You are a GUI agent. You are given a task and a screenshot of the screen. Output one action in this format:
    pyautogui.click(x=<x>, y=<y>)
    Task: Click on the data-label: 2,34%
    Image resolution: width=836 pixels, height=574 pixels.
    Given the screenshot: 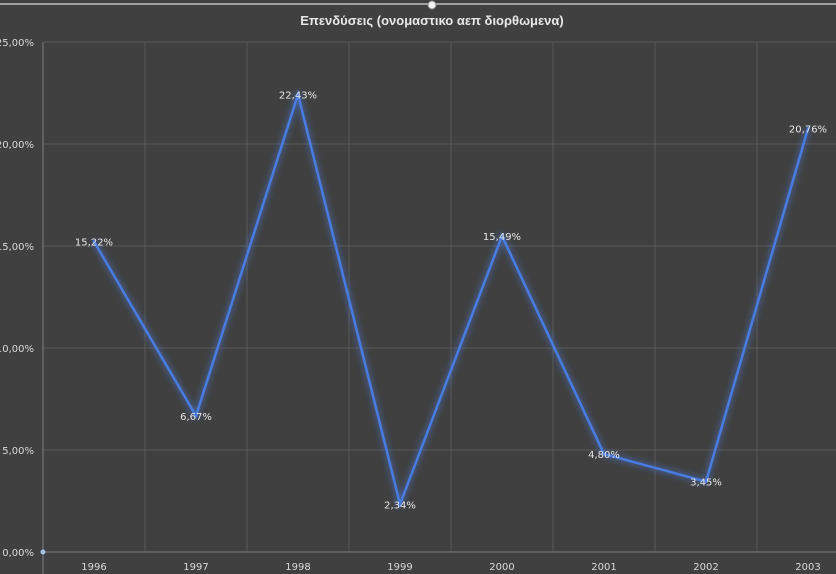 What is the action you would take?
    pyautogui.click(x=400, y=505)
    